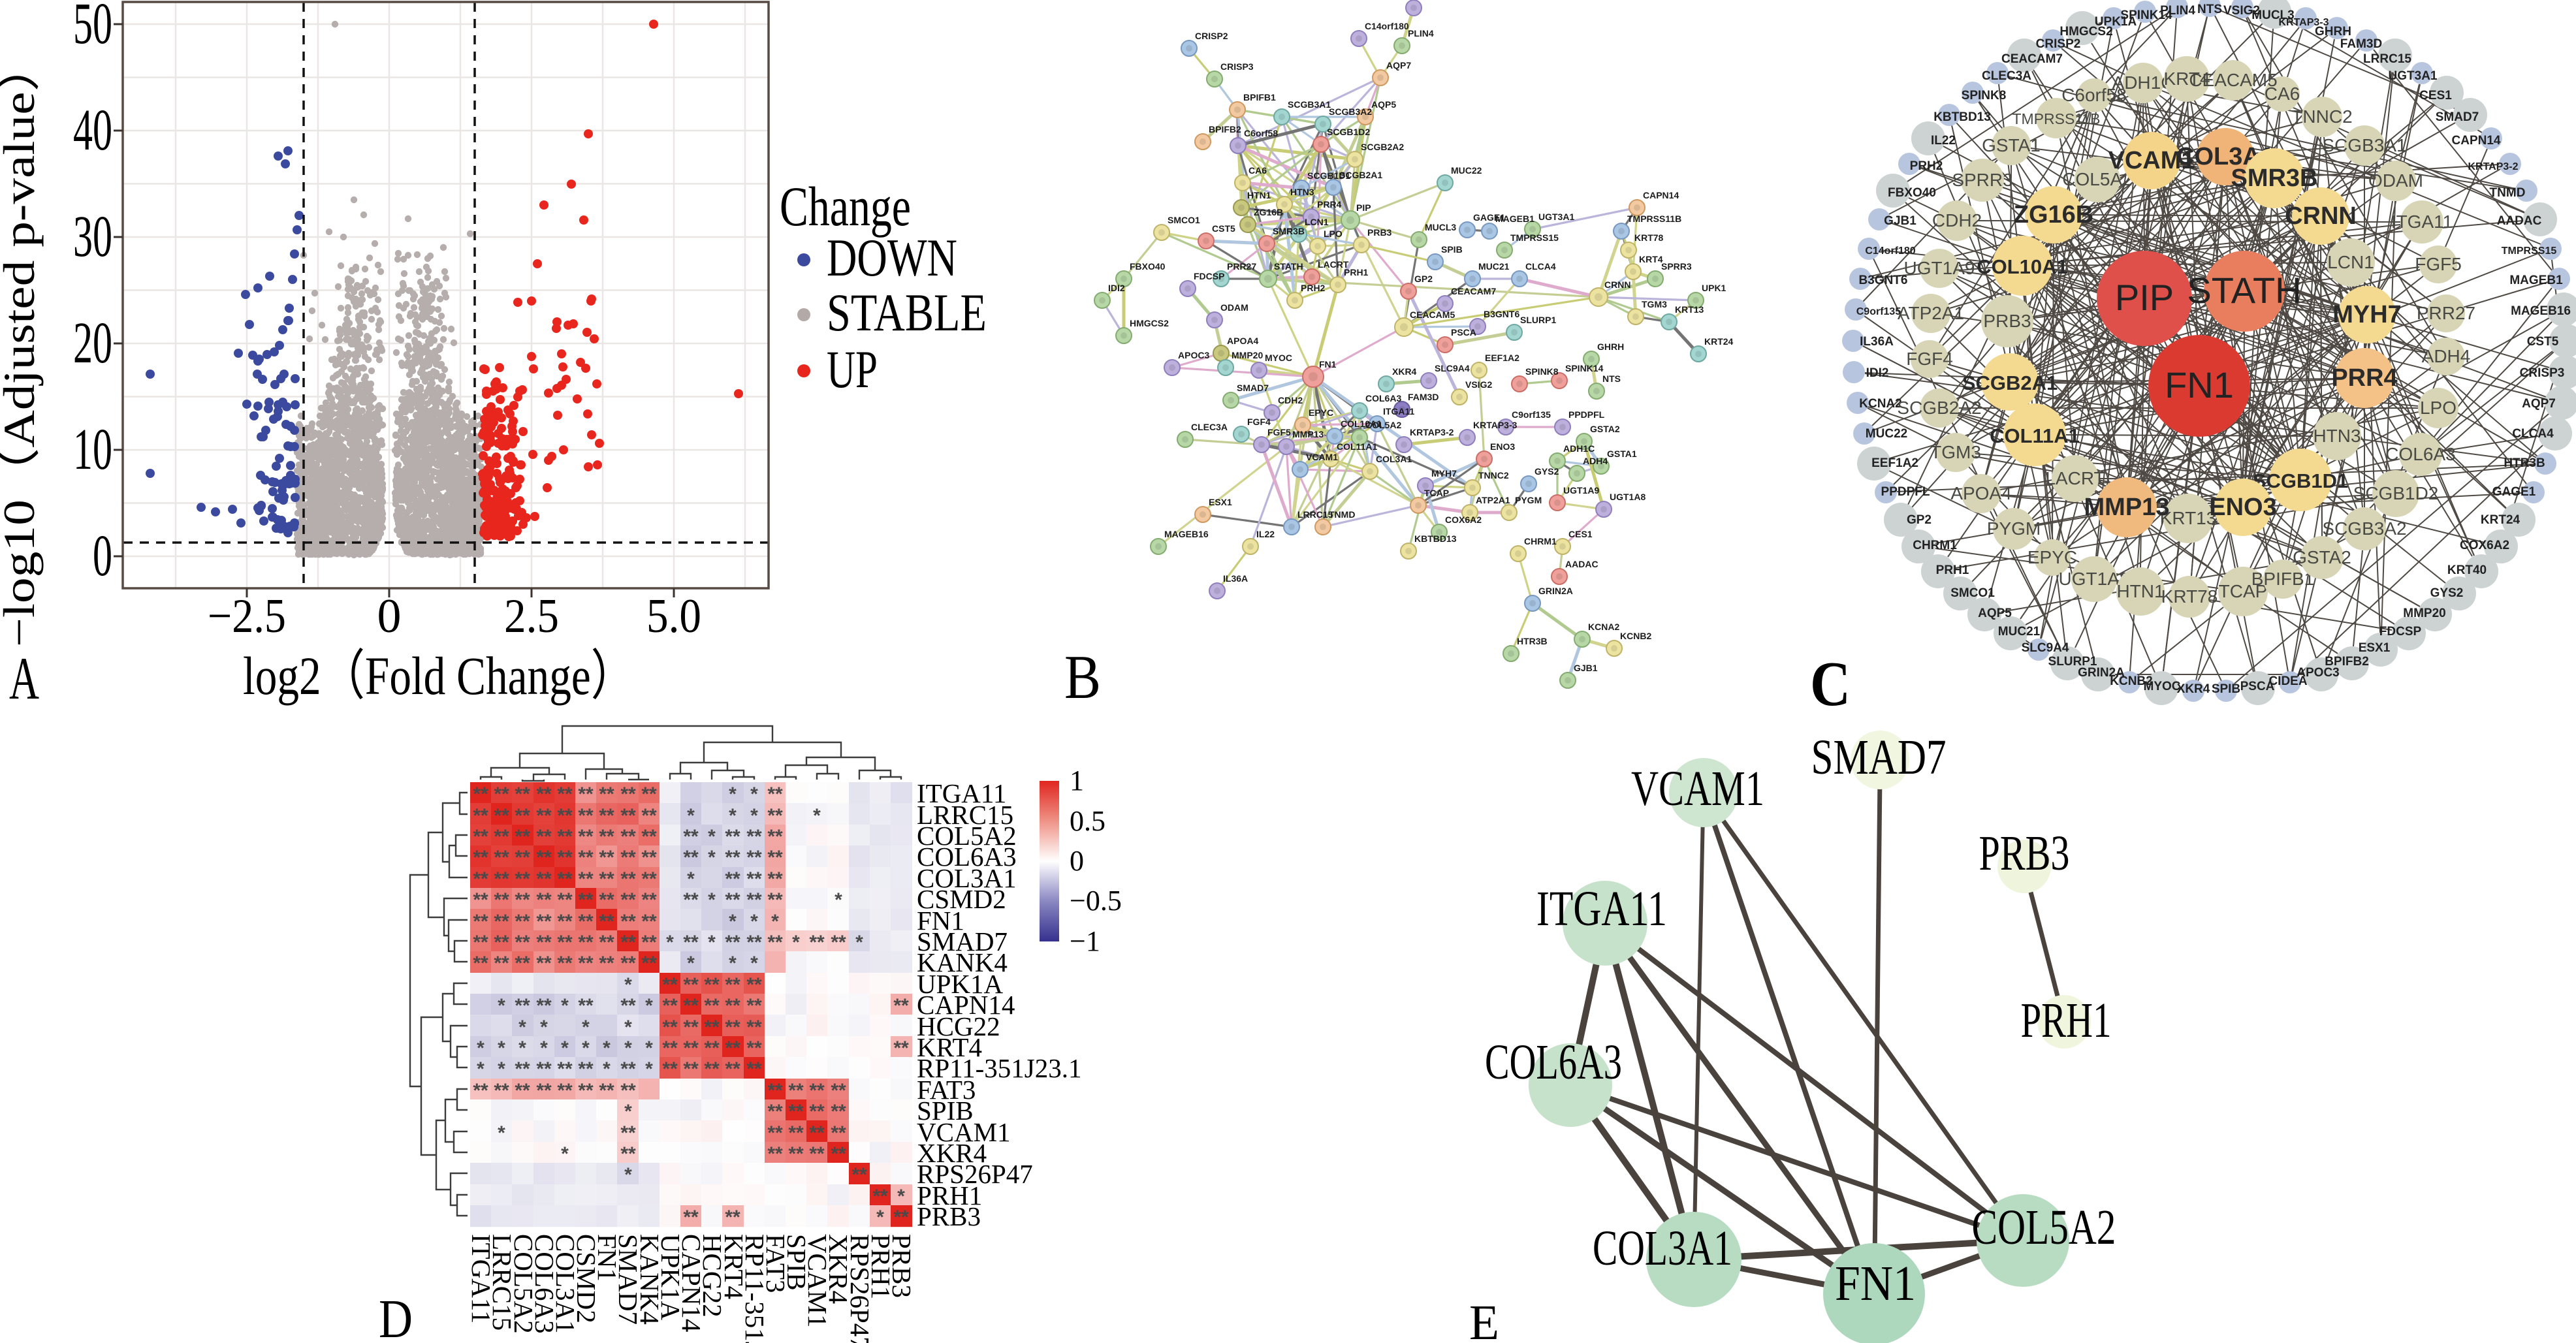 The image size is (2576, 1343). Describe the element at coordinates (1503, 446) in the screenshot. I see `svg-text: ENO3` at that location.